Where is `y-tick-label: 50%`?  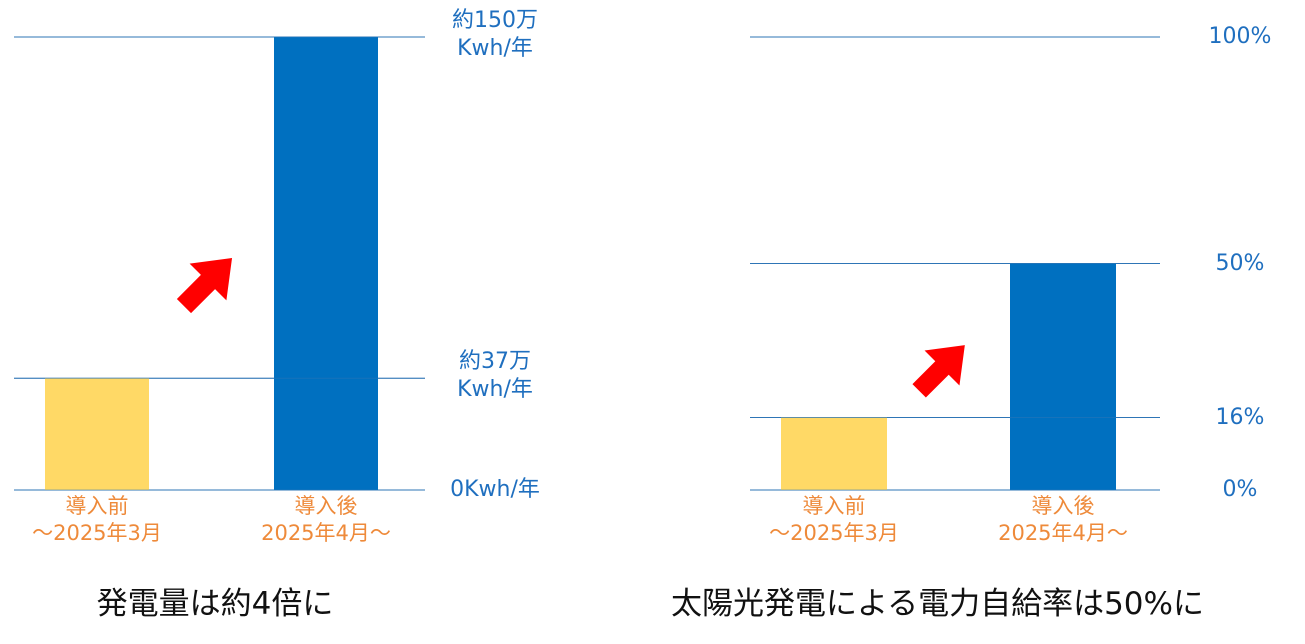
y-tick-label: 50% is located at coordinates (1240, 264).